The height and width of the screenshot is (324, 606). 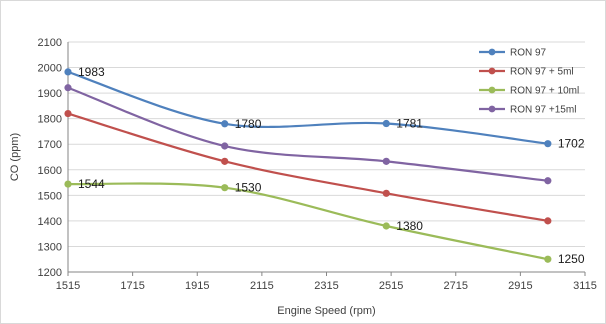 What do you see at coordinates (50, 145) in the screenshot?
I see `y-tick-label: 1700` at bounding box center [50, 145].